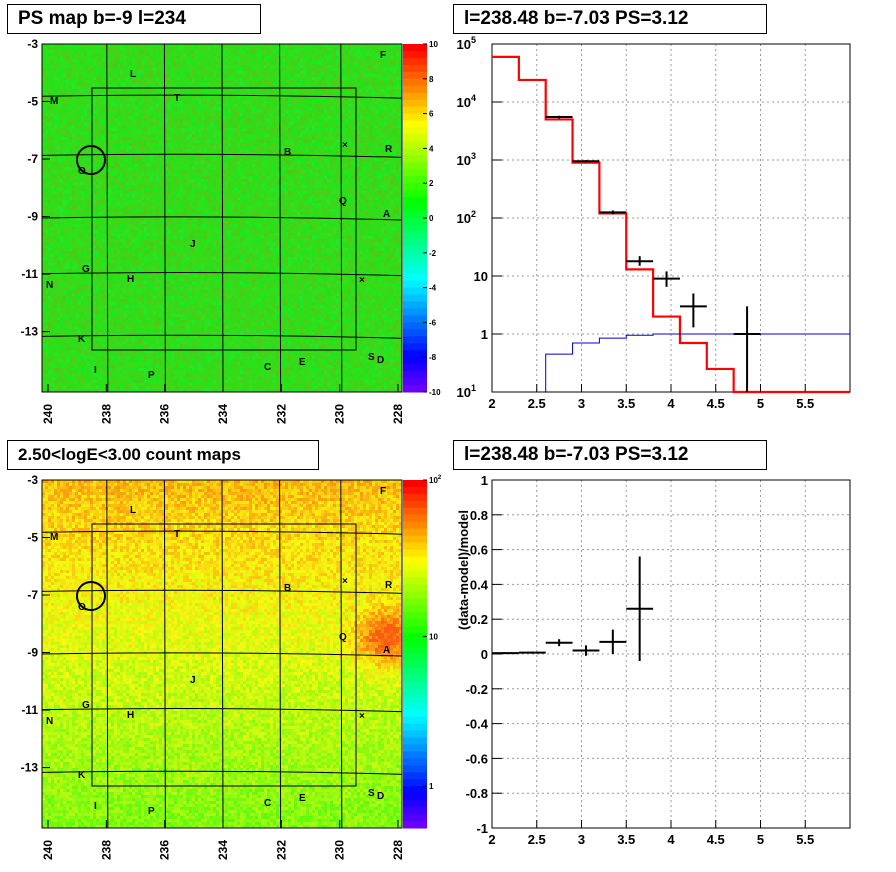 The image size is (896, 872). Describe the element at coordinates (267, 367) in the screenshot. I see `source-label: C` at that location.